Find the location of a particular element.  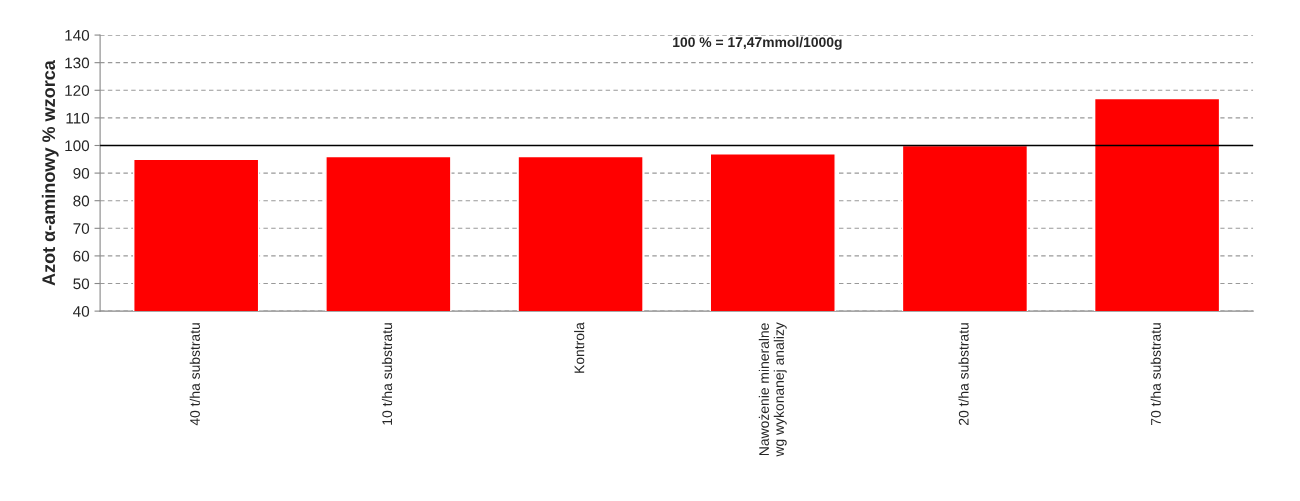

y-tick-label: 70 is located at coordinates (81, 228).